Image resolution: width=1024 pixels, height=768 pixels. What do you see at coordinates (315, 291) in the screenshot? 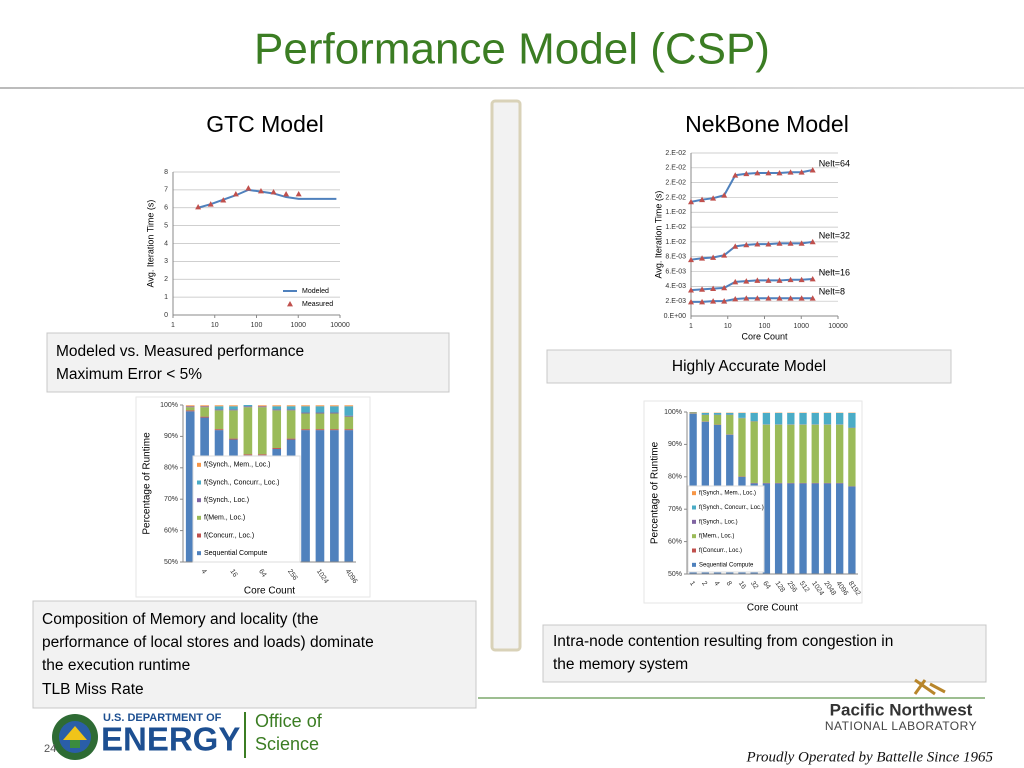
I see `legend-label: Modeled` at bounding box center [315, 291].